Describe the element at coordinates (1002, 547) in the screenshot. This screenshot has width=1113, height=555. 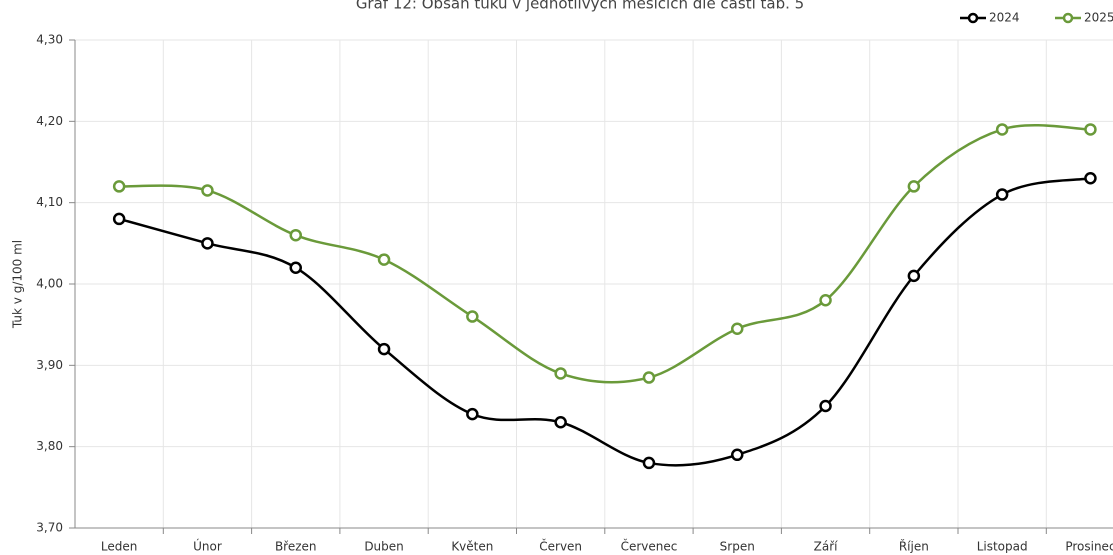
I see `x-tick-label: Listopad` at that location.